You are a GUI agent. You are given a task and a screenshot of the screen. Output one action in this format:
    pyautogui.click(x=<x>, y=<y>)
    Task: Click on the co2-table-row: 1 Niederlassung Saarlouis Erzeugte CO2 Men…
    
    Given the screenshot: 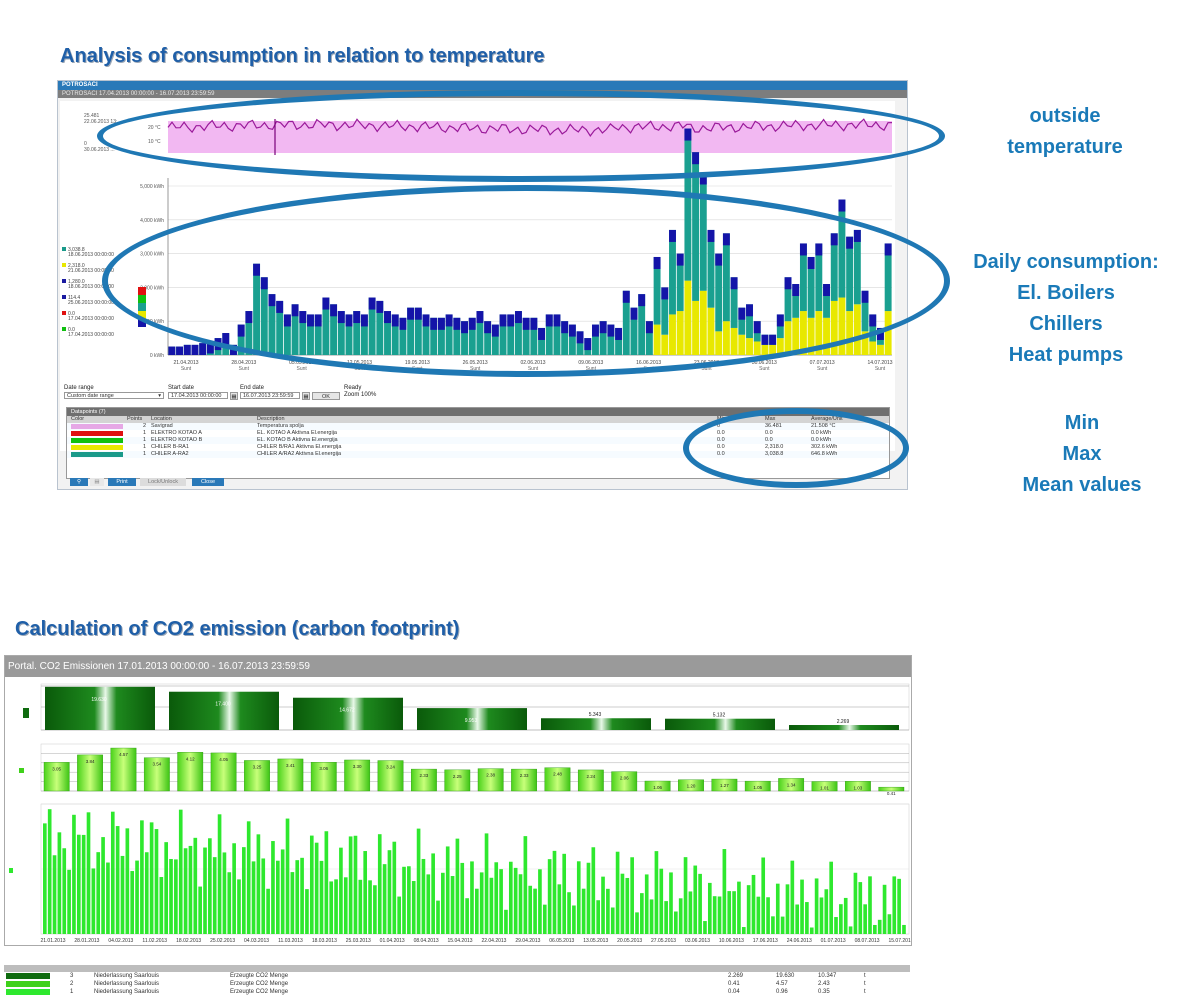 What is the action you would take?
    pyautogui.click(x=457, y=992)
    